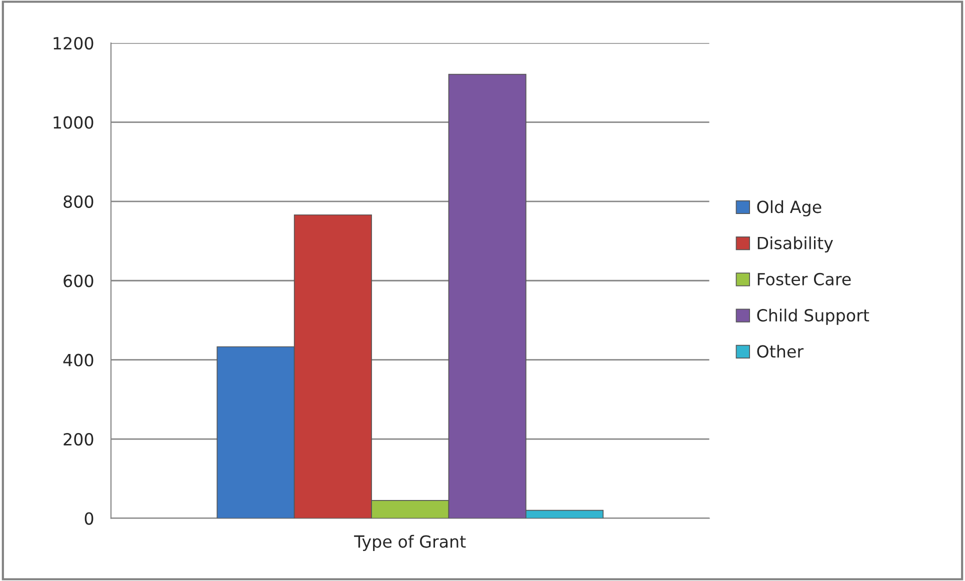 The height and width of the screenshot is (581, 965). Describe the element at coordinates (813, 316) in the screenshot. I see `legend-label: Child Support` at that location.